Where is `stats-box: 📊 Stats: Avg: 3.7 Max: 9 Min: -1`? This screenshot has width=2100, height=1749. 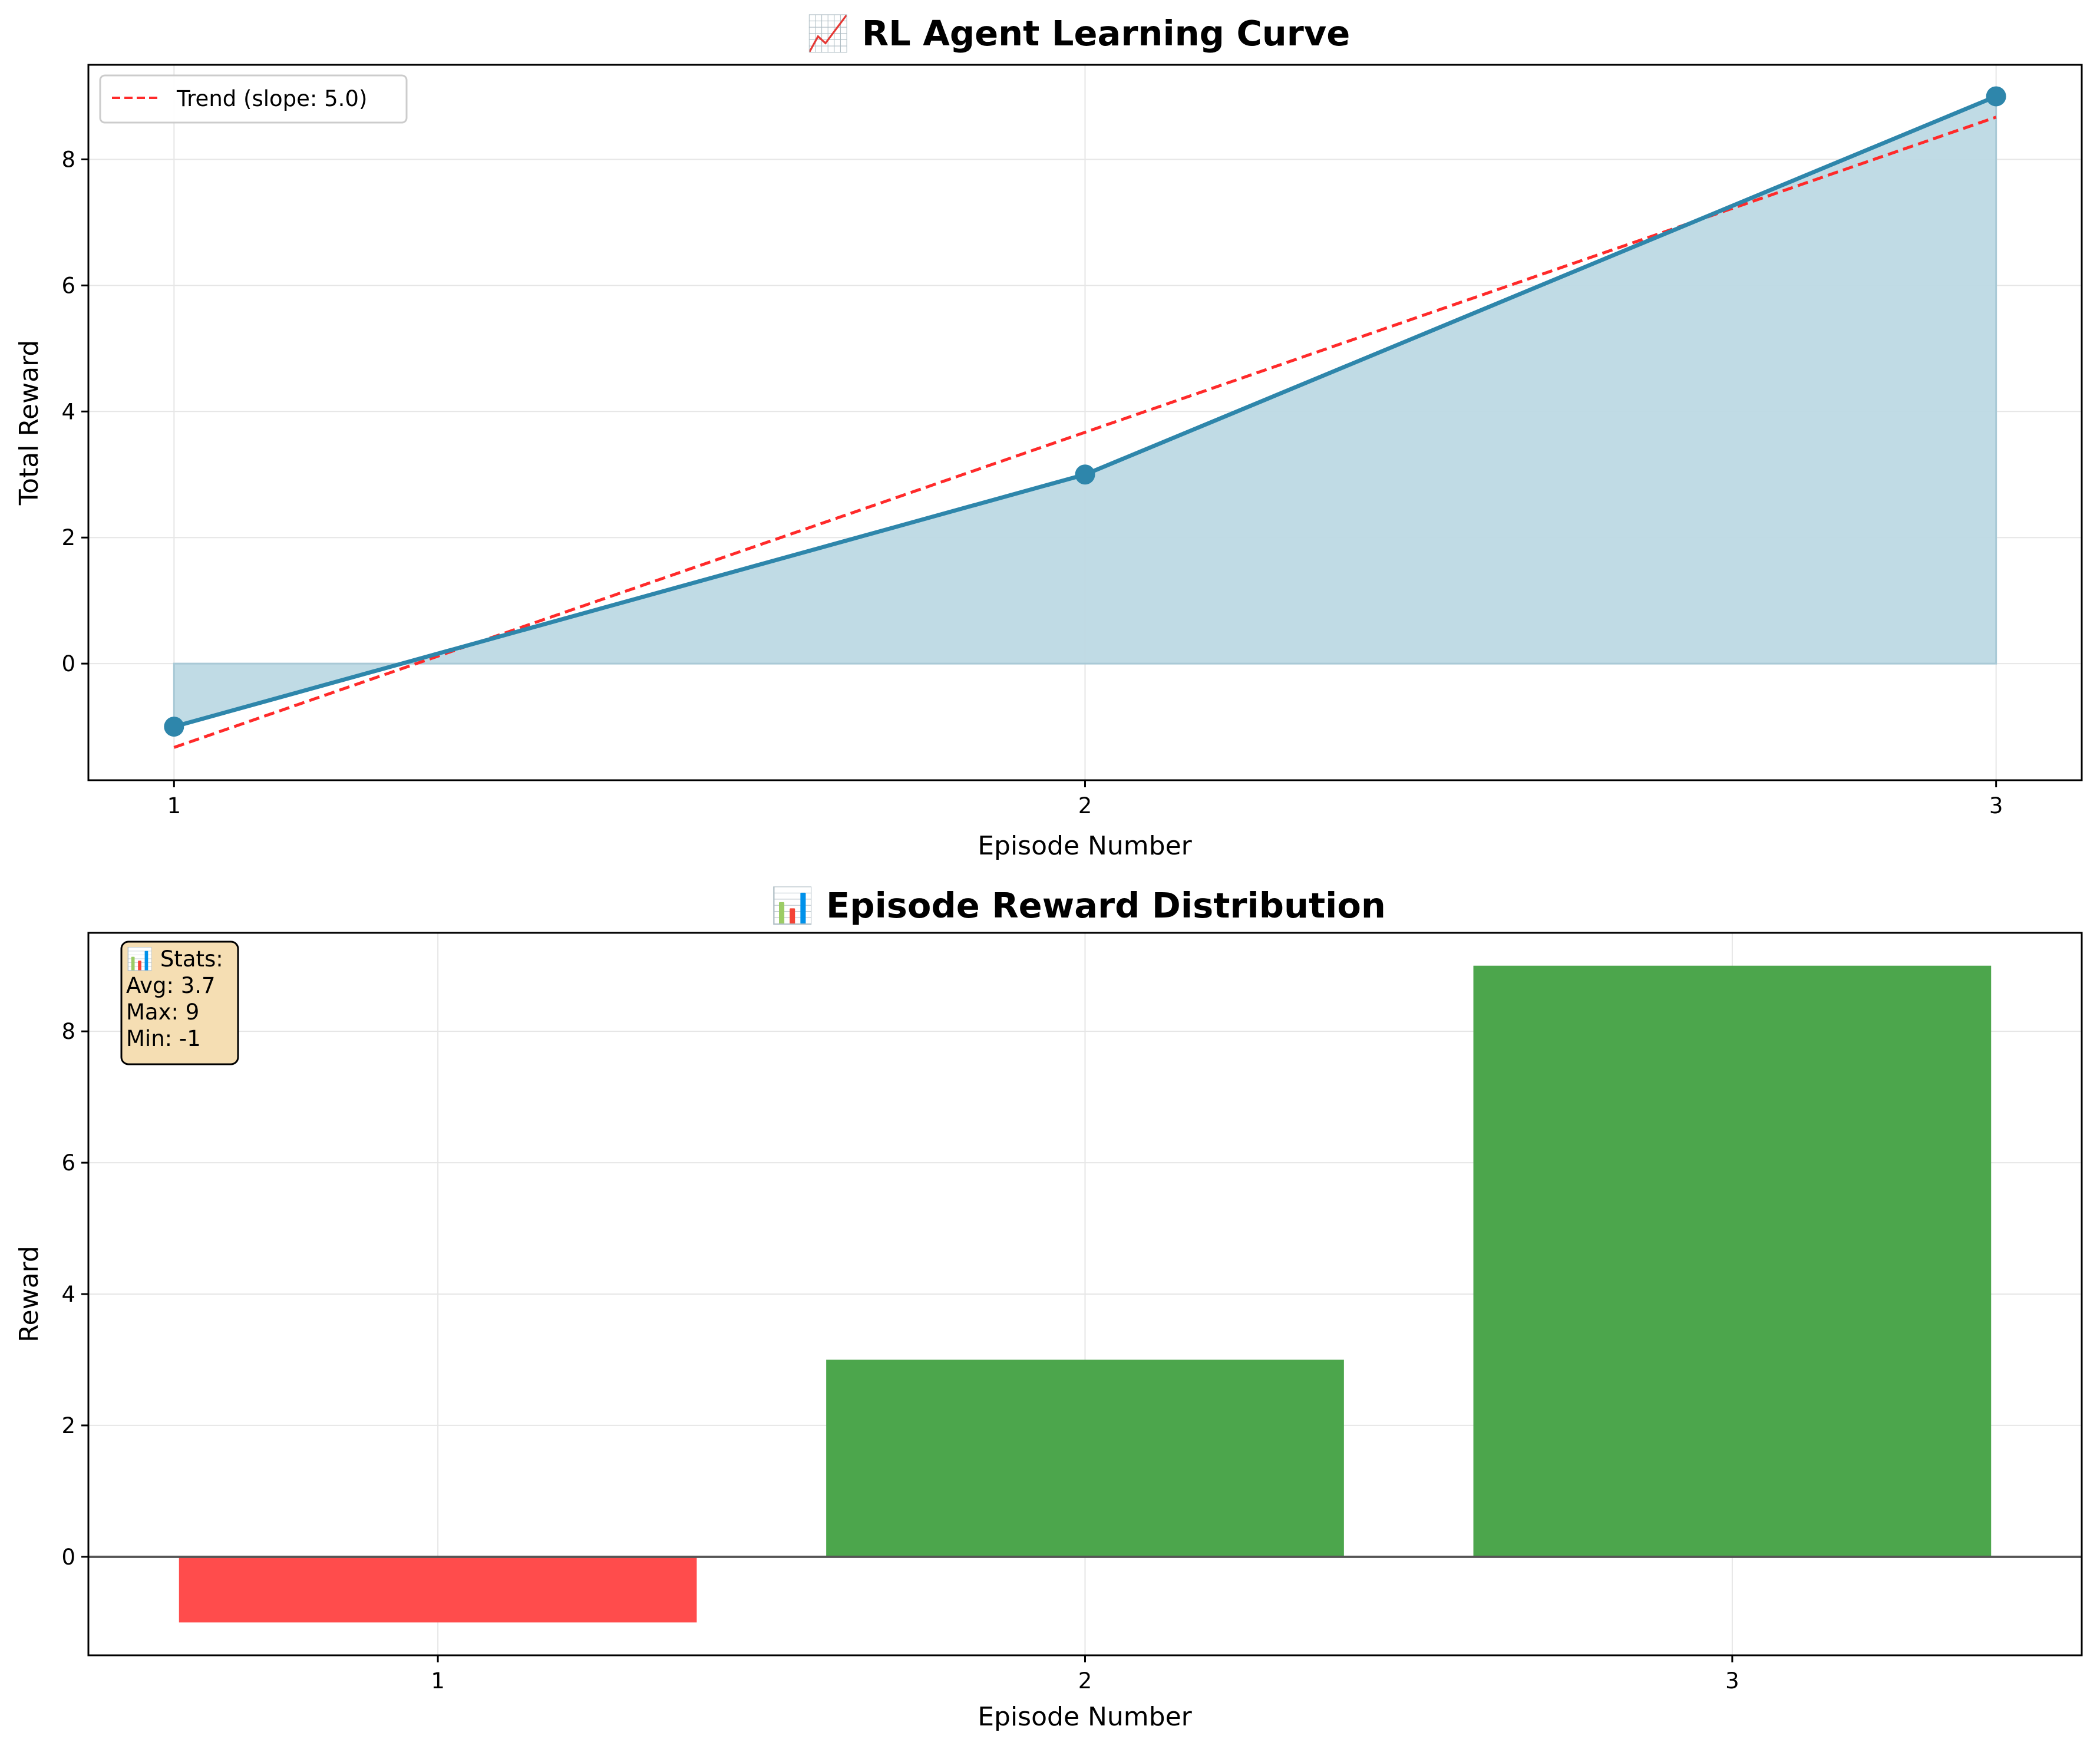
stats-box: 📊 Stats: Avg: 3.7 Max: 9 Min: -1 is located at coordinates (179, 1002).